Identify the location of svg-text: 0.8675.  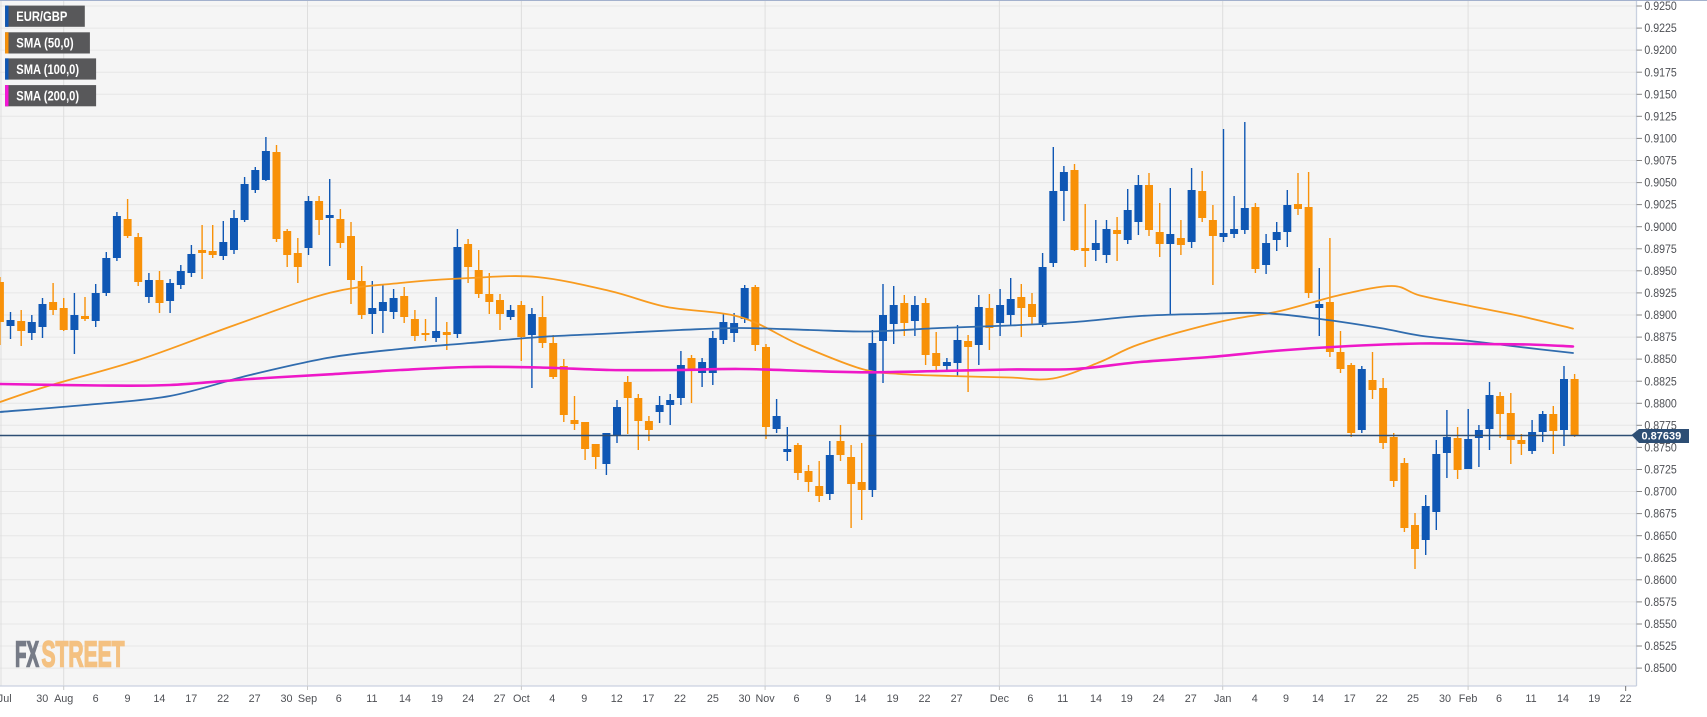
(1660, 515).